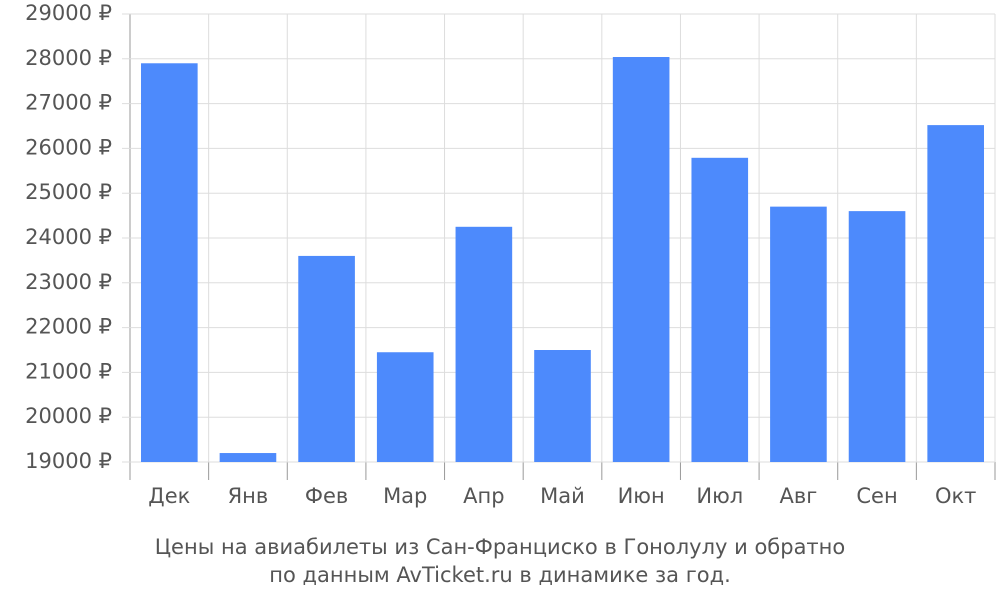  I want to click on y-tick-label: 24000 ₽, so click(68, 237).